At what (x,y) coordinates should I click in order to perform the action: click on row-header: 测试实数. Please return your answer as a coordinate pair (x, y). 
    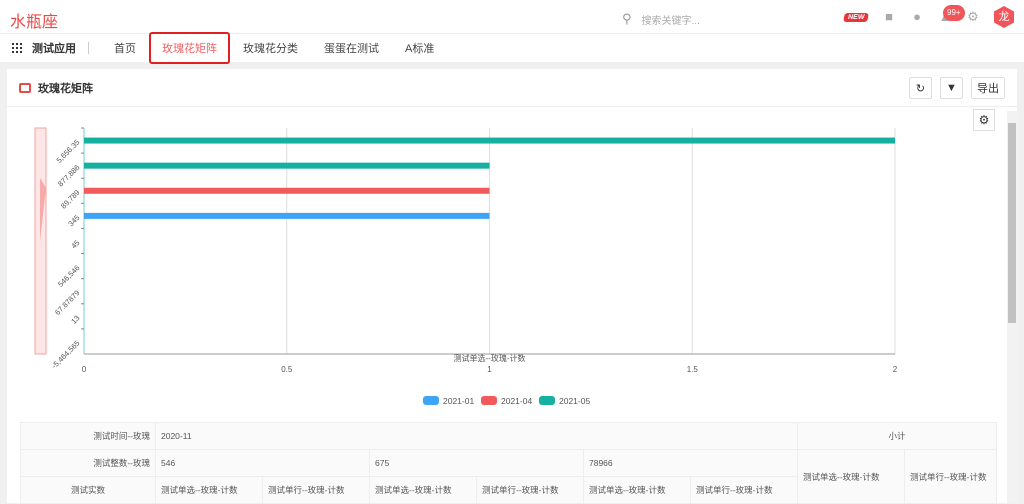
    Looking at the image, I should click on (88, 490).